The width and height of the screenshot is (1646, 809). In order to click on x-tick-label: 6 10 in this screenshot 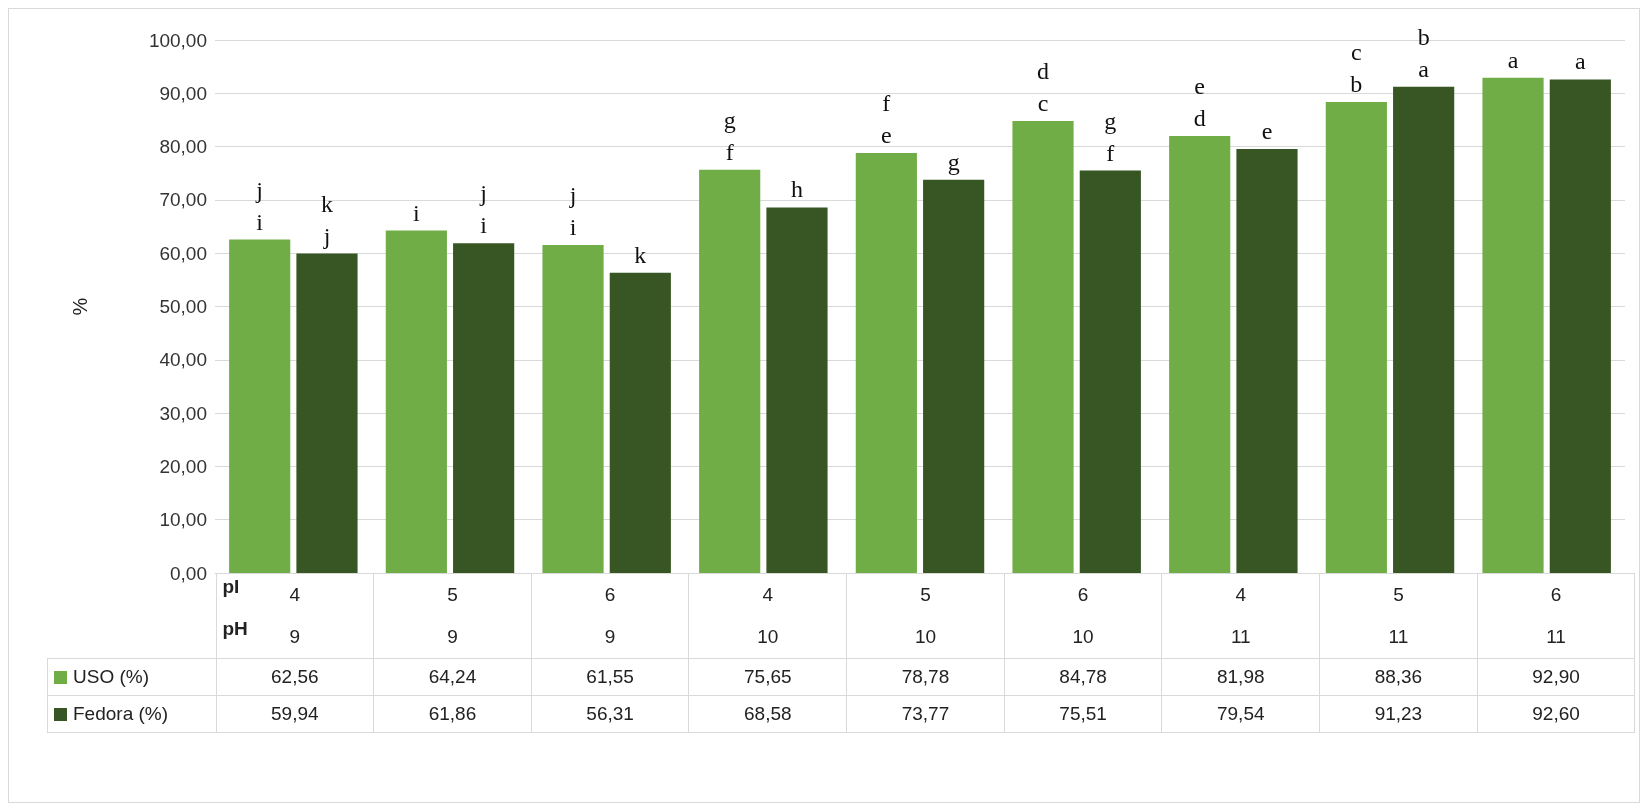, I will do `click(1083, 616)`.